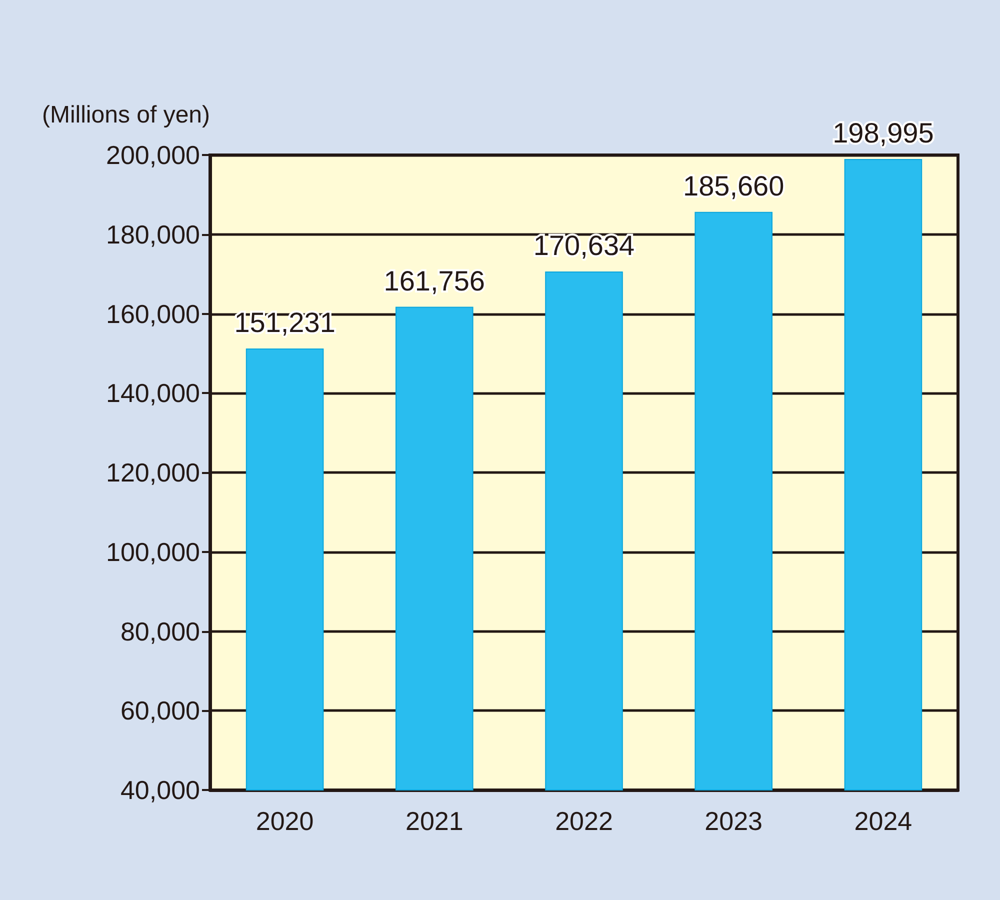 The height and width of the screenshot is (900, 1000). Describe the element at coordinates (285, 322) in the screenshot. I see `data-label: 151,231` at that location.